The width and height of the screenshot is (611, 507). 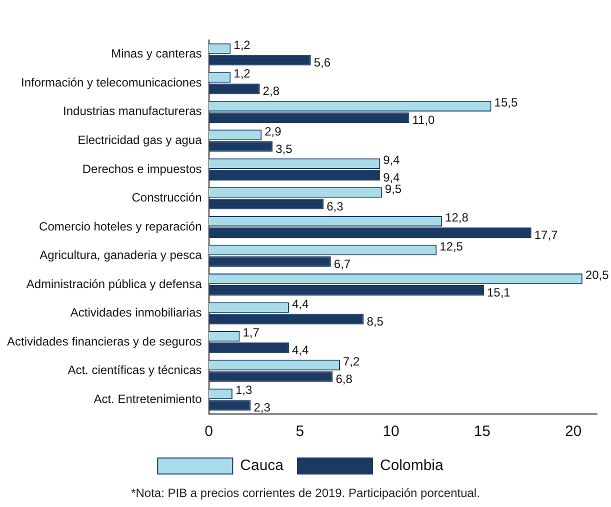 What do you see at coordinates (335, 206) in the screenshot?
I see `data-label: 6,3` at bounding box center [335, 206].